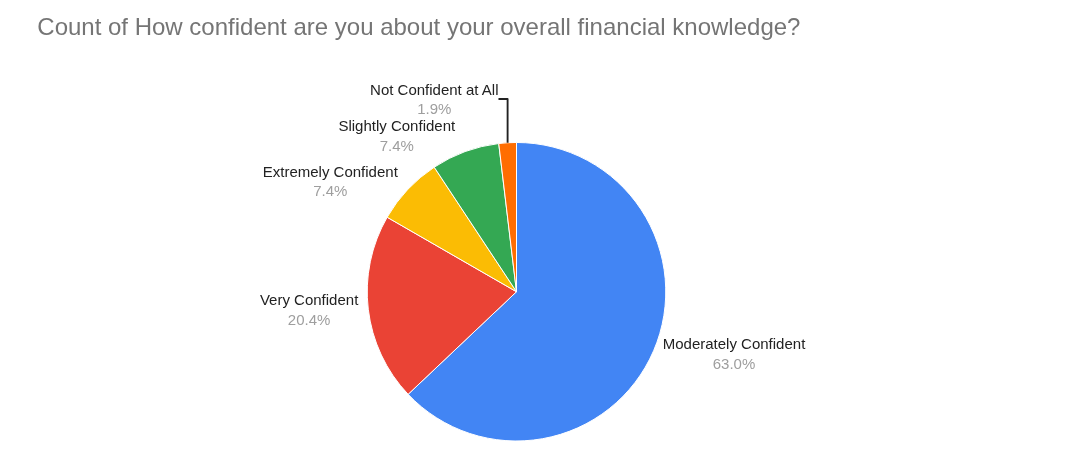 This screenshot has width=1066, height=461. I want to click on chart-title: Count of How confident are you about your overall financial knowledge?, so click(419, 27).